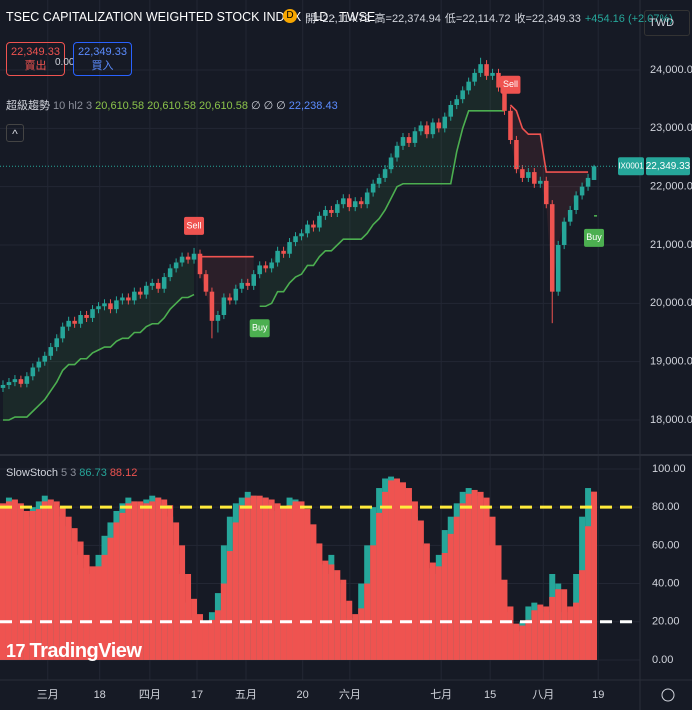  Describe the element at coordinates (102, 59) in the screenshot. I see `buy-button: 22,349.33 買入` at that location.